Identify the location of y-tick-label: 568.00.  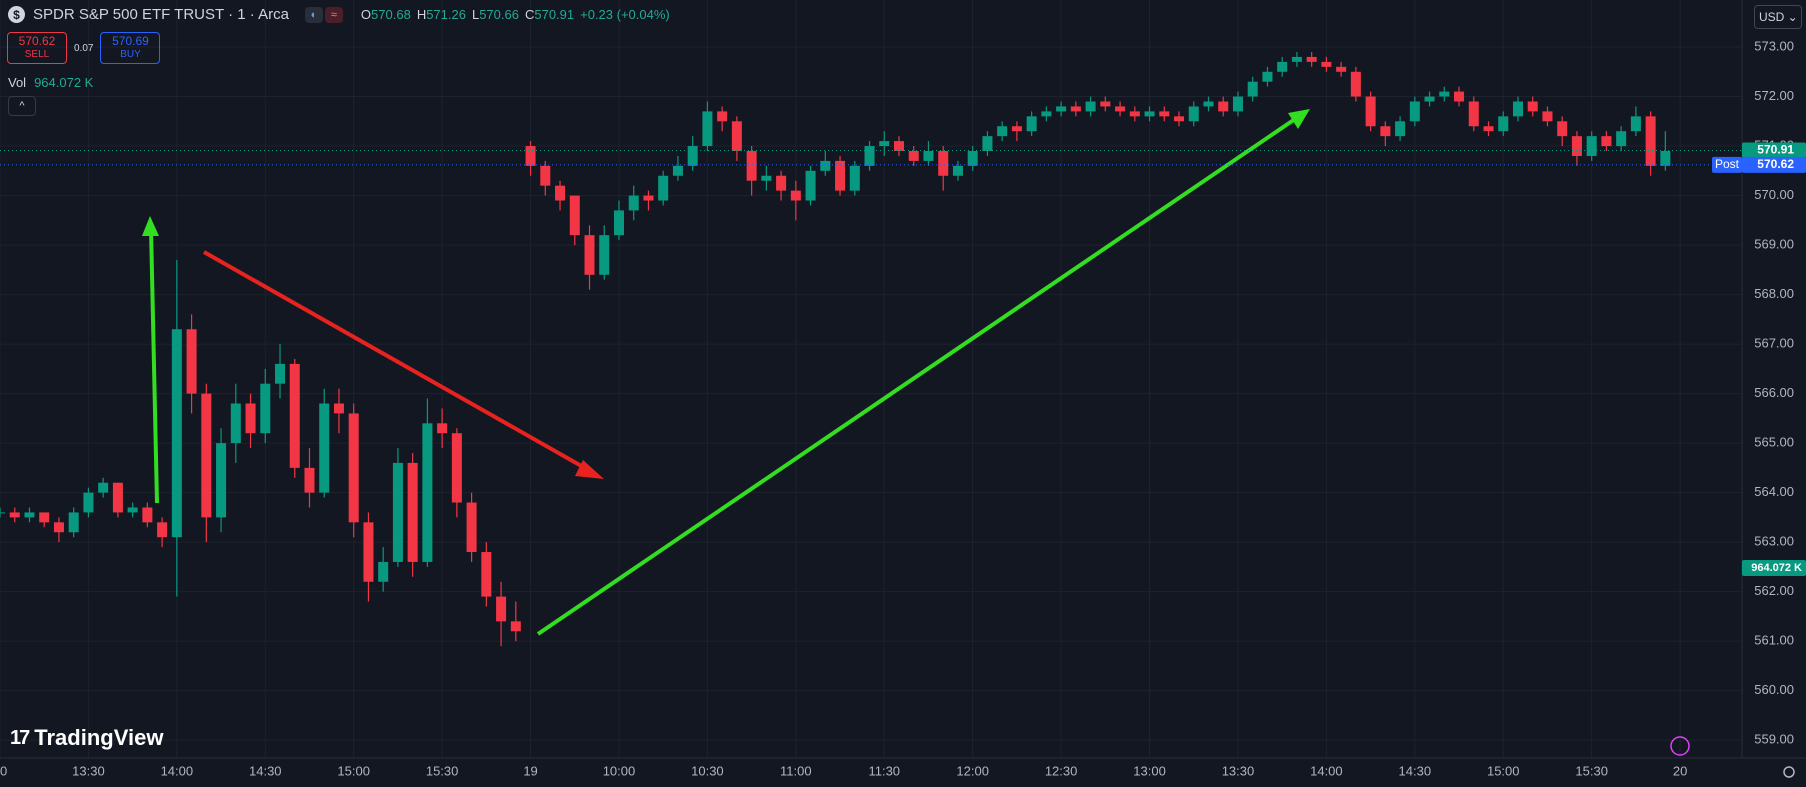
(1774, 293).